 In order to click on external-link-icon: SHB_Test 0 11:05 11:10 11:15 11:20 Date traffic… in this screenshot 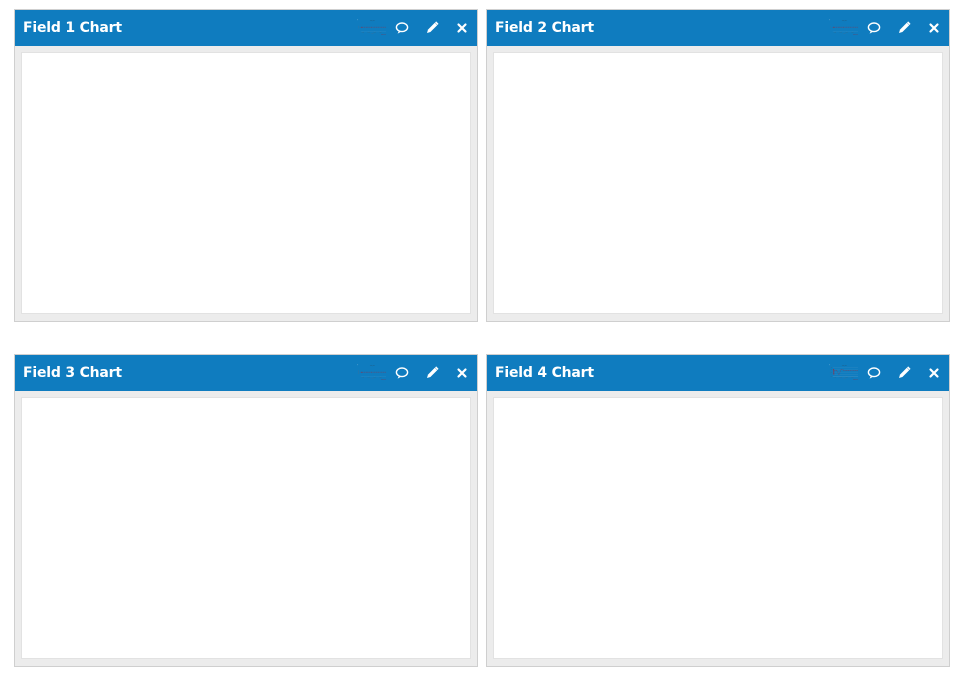, I will do `click(372, 28)`.